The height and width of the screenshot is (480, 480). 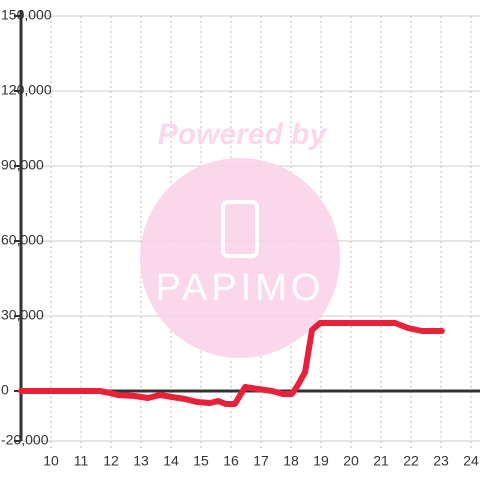 I want to click on x-tick-label: 11, so click(x=81, y=461).